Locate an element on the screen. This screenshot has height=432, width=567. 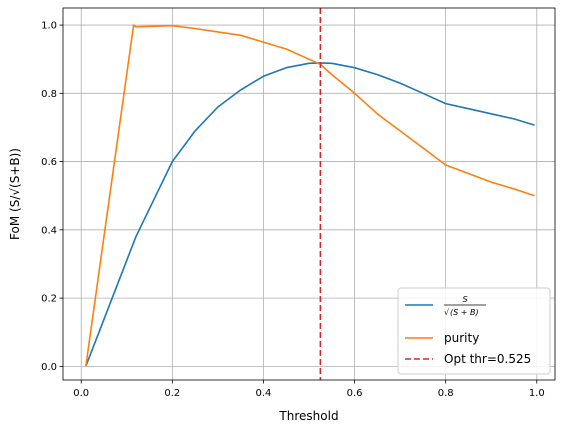
x-tick-label: 0.8 is located at coordinates (446, 393).